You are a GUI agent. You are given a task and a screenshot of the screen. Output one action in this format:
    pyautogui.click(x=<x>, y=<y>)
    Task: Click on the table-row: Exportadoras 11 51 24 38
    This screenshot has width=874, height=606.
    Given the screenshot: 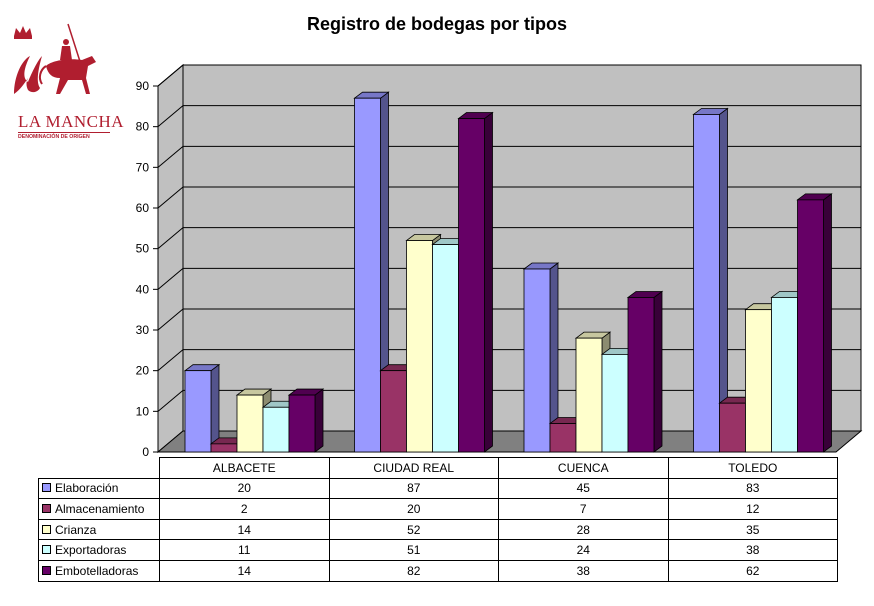 What is the action you would take?
    pyautogui.click(x=438, y=550)
    